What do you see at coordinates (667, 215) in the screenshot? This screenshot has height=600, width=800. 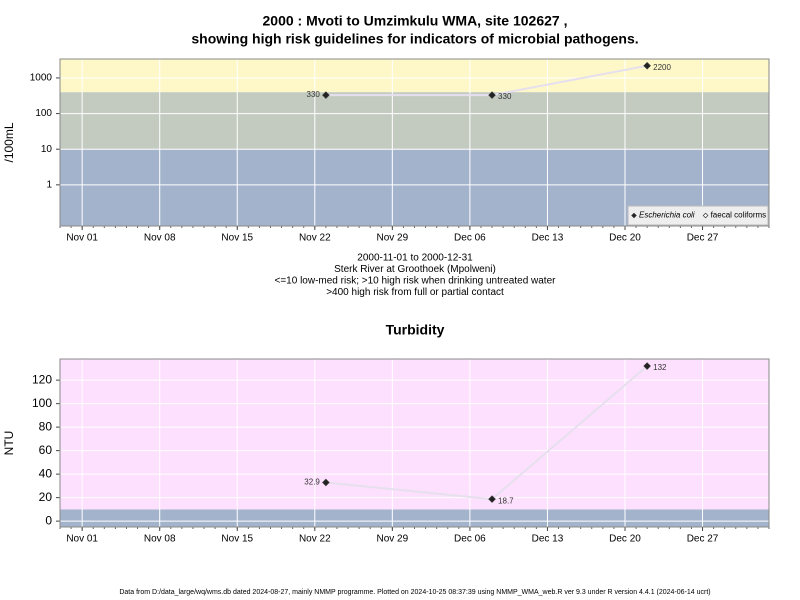 I see `legend-label: Escherichia coli` at bounding box center [667, 215].